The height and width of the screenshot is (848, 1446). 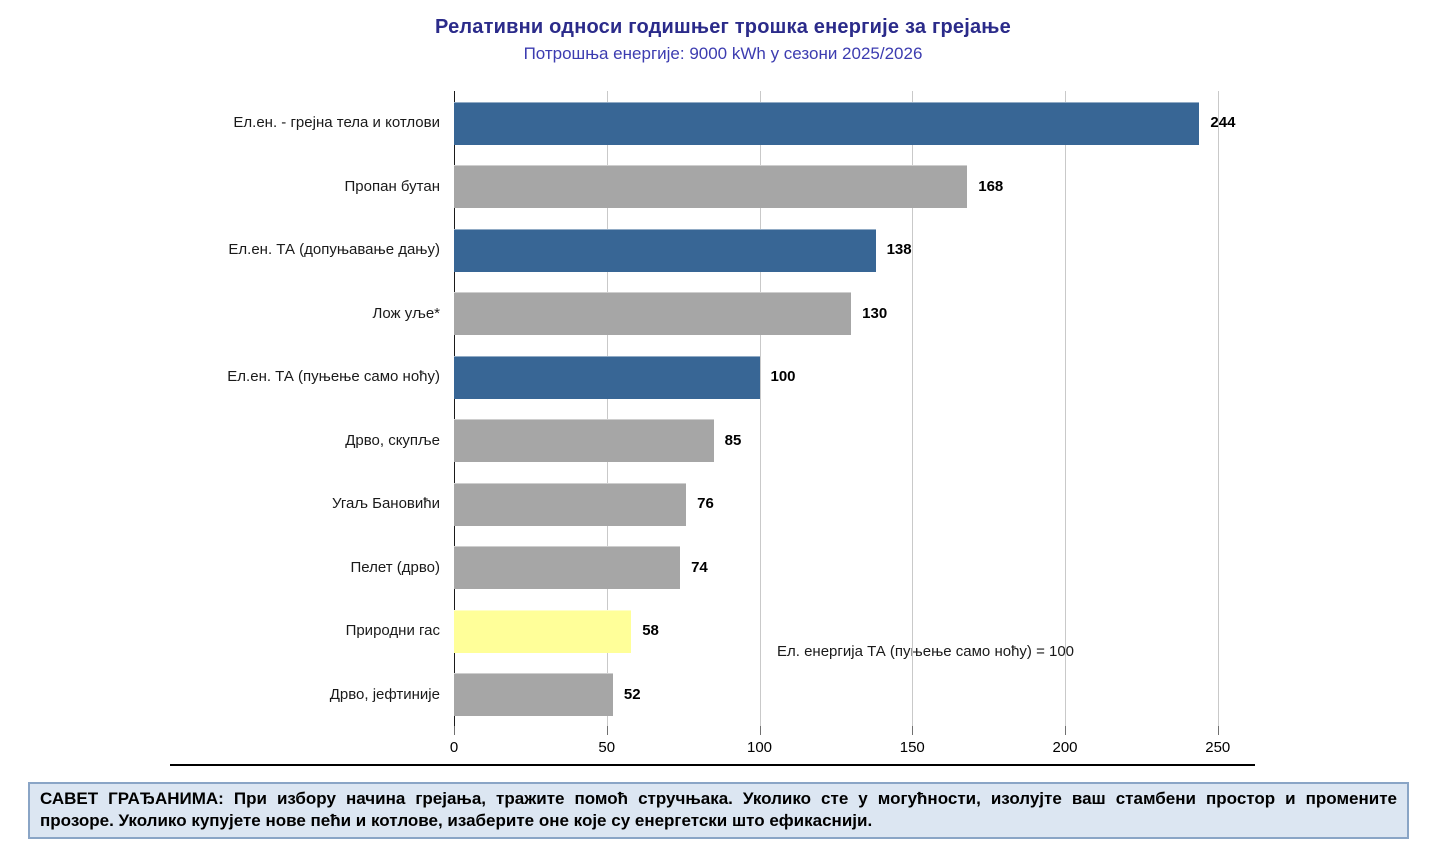 I want to click on x-tick-label: 50, so click(x=607, y=747).